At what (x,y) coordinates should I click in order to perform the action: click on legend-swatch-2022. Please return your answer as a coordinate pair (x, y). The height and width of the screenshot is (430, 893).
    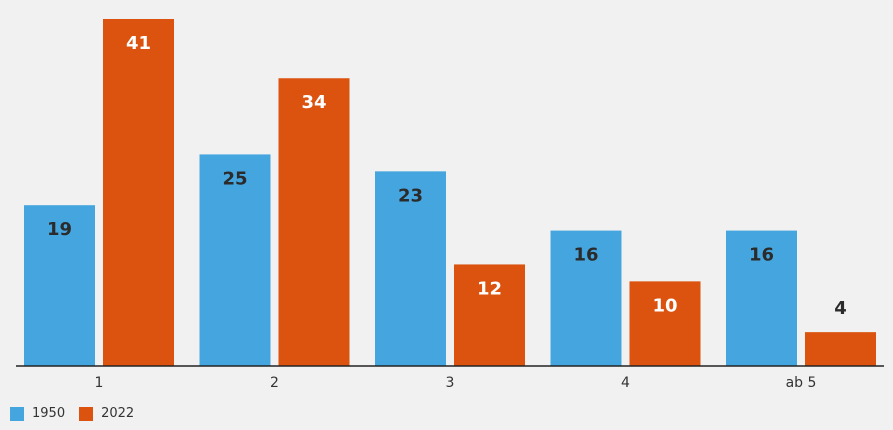
    Looking at the image, I should click on (86, 413).